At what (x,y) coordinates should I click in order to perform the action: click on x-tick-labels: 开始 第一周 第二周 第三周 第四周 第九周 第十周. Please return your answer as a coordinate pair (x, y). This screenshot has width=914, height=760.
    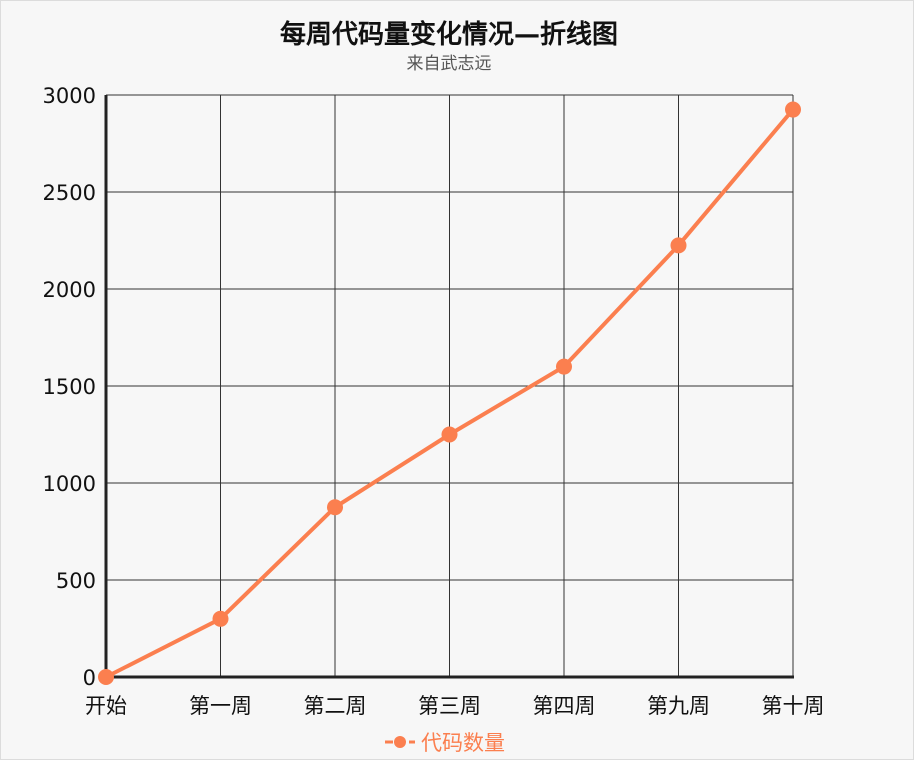
    Looking at the image, I should click on (455, 706).